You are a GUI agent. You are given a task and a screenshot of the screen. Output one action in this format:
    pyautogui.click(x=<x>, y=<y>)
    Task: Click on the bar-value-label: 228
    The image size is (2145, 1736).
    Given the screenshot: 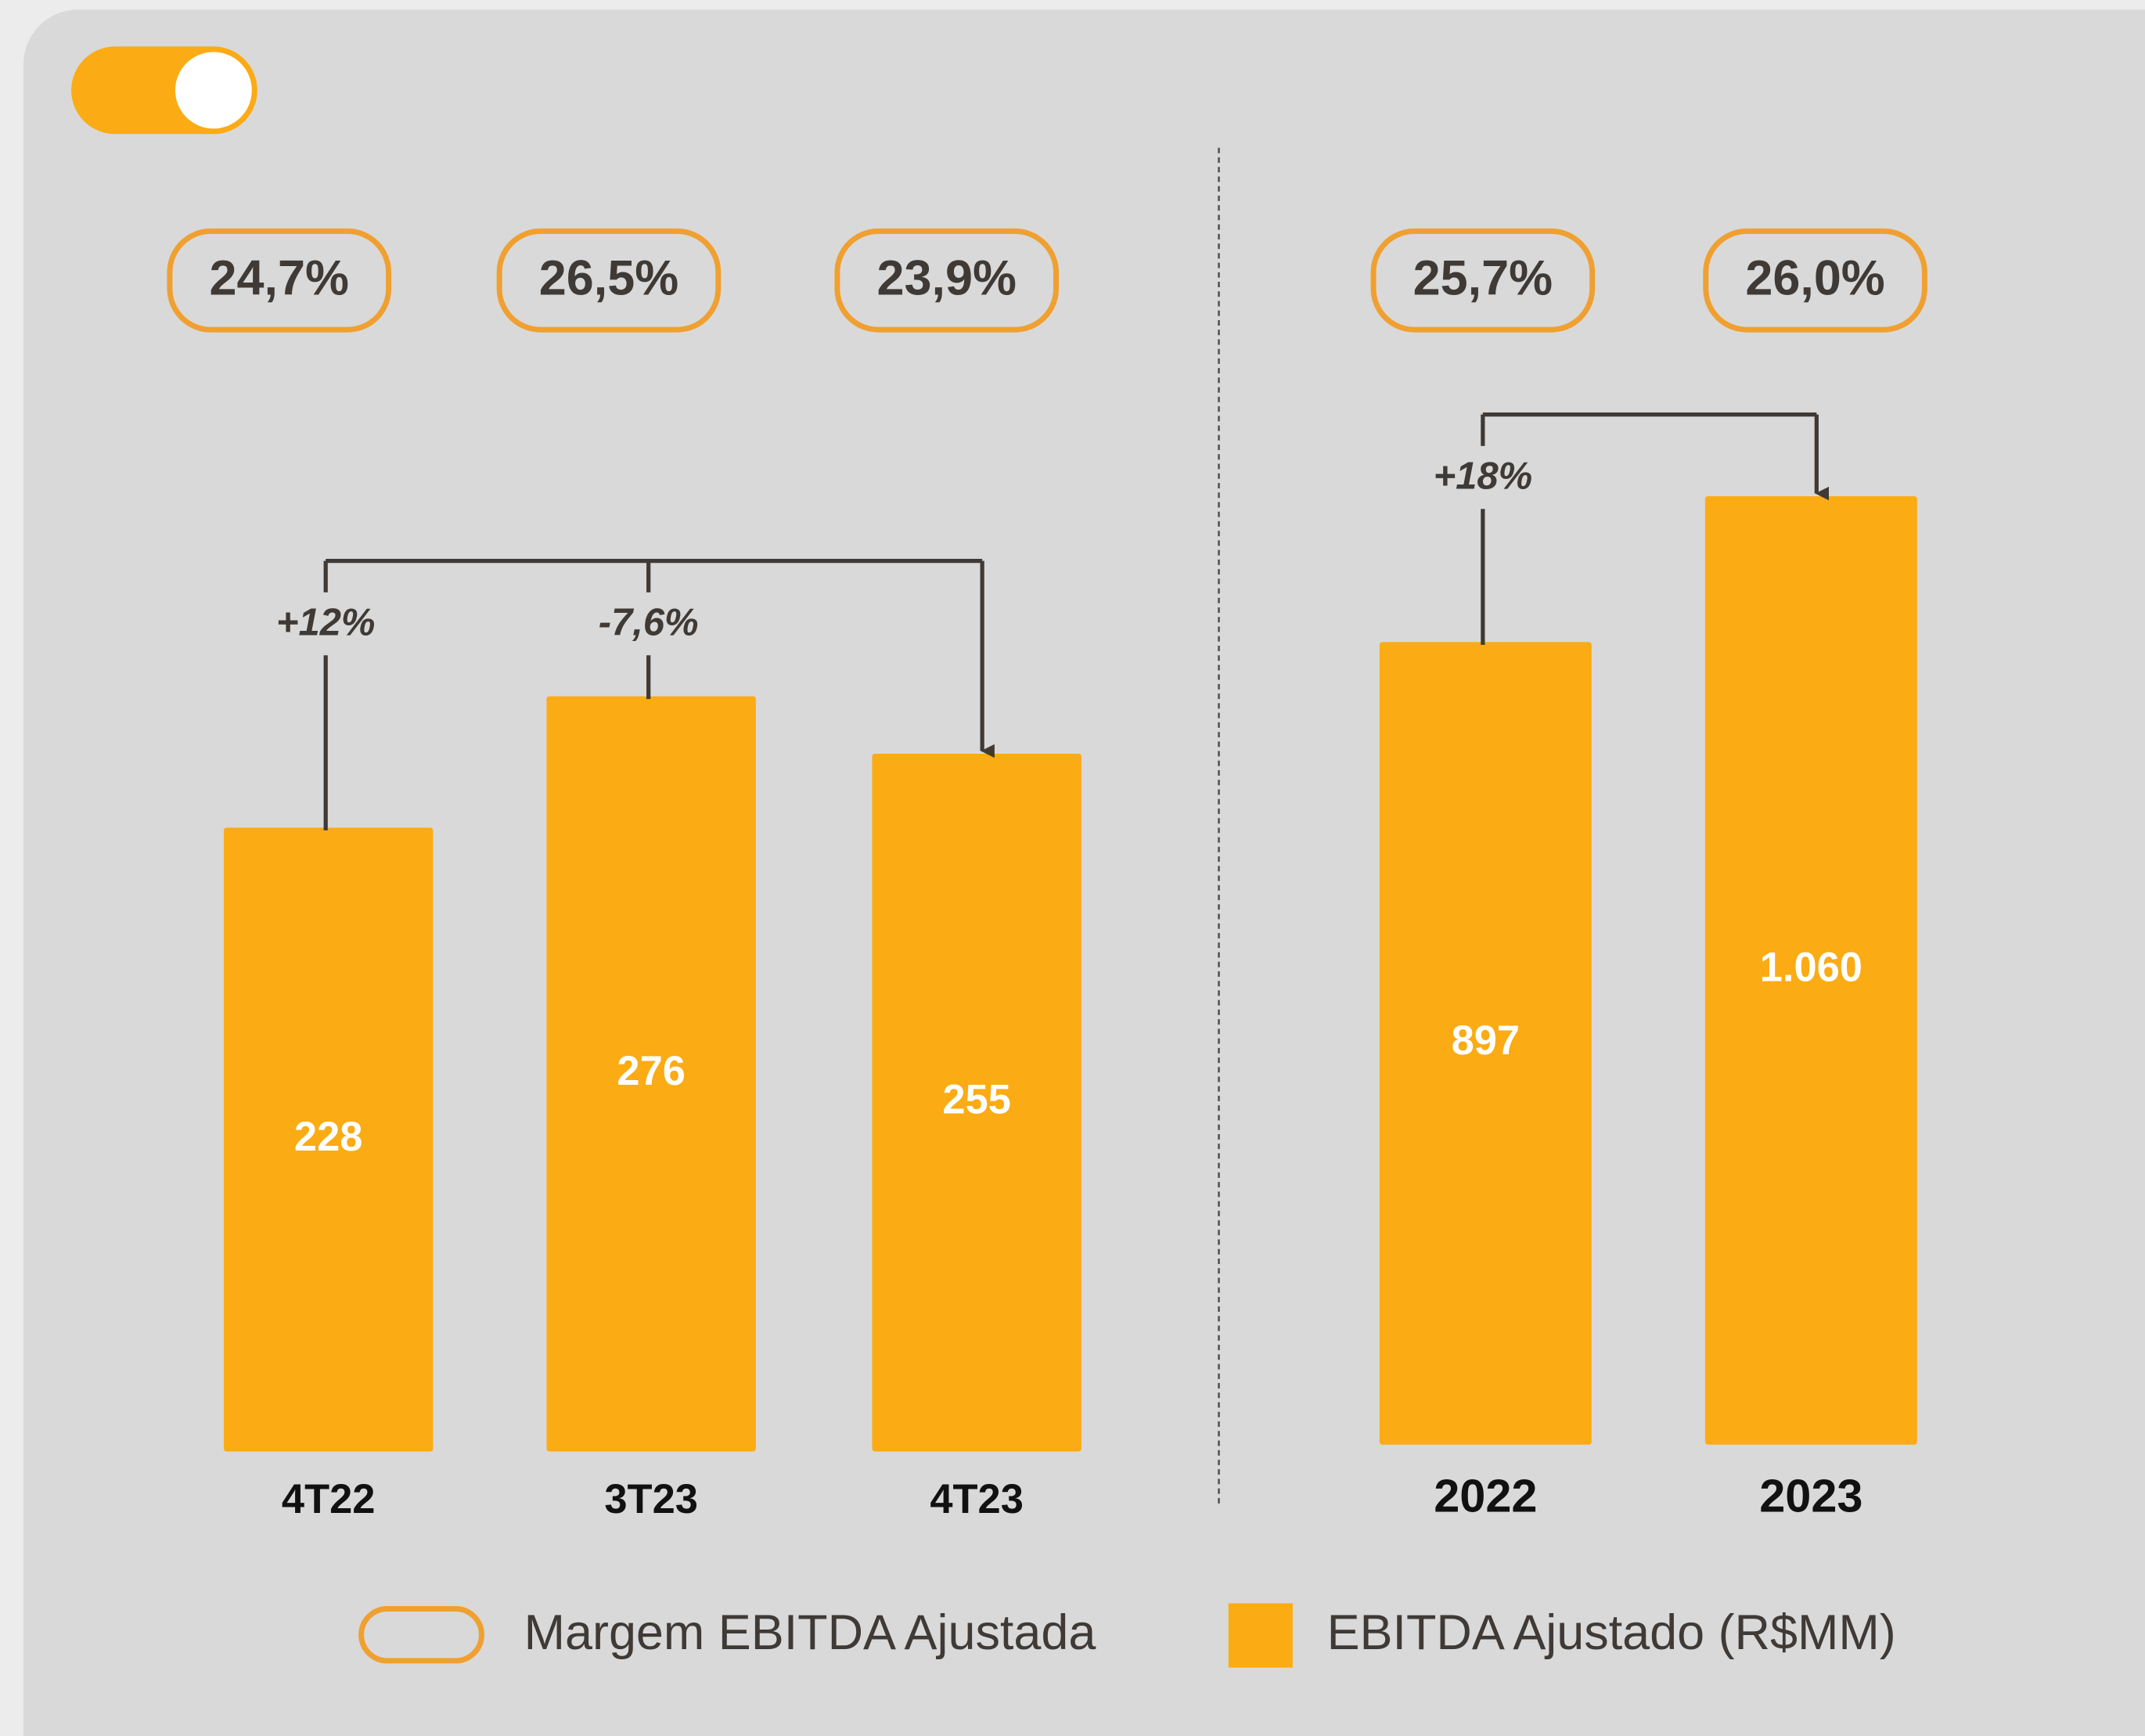 What is the action you would take?
    pyautogui.click(x=328, y=1137)
    